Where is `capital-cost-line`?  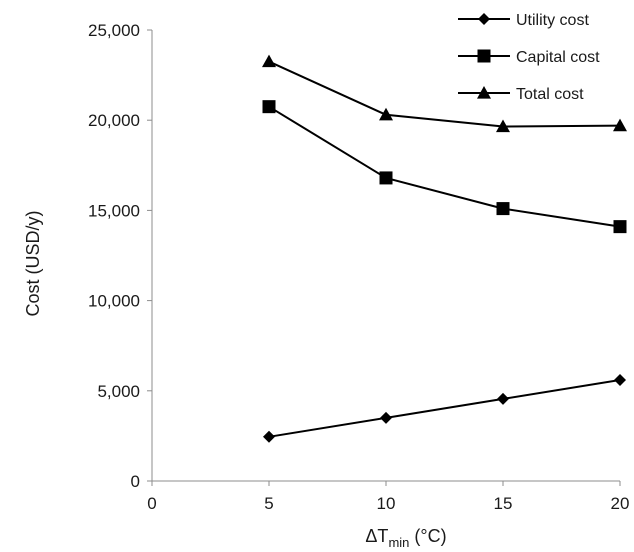
capital-cost-line is located at coordinates (444, 166).